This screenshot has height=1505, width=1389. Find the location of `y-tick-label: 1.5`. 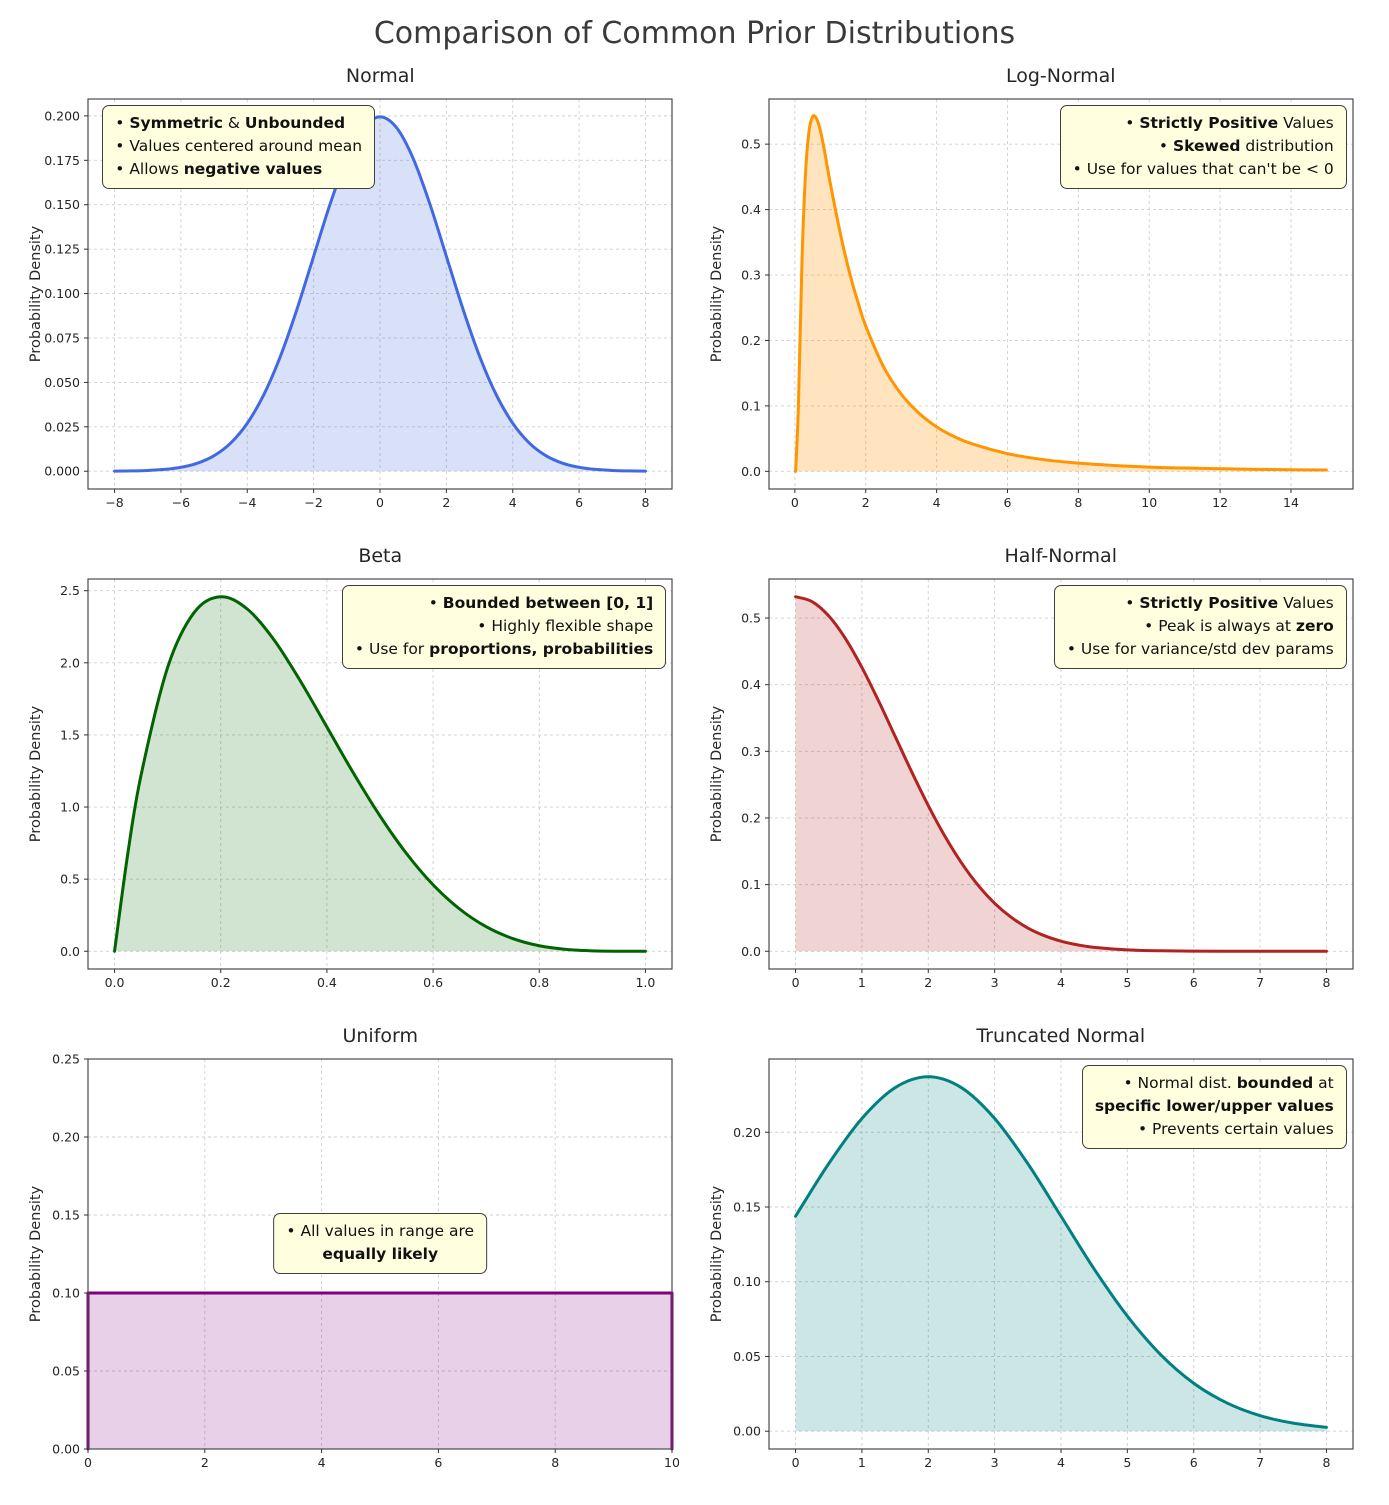

y-tick-label: 1.5 is located at coordinates (70, 734).